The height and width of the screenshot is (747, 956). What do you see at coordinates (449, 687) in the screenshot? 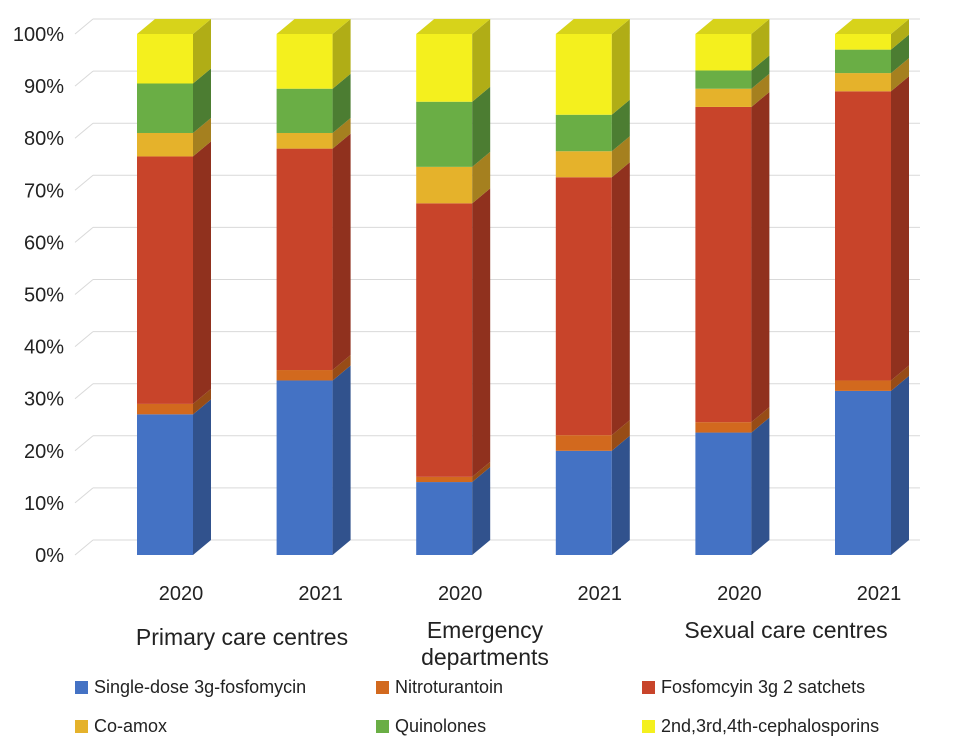
I see `legend-label: Nitroturantoin` at bounding box center [449, 687].